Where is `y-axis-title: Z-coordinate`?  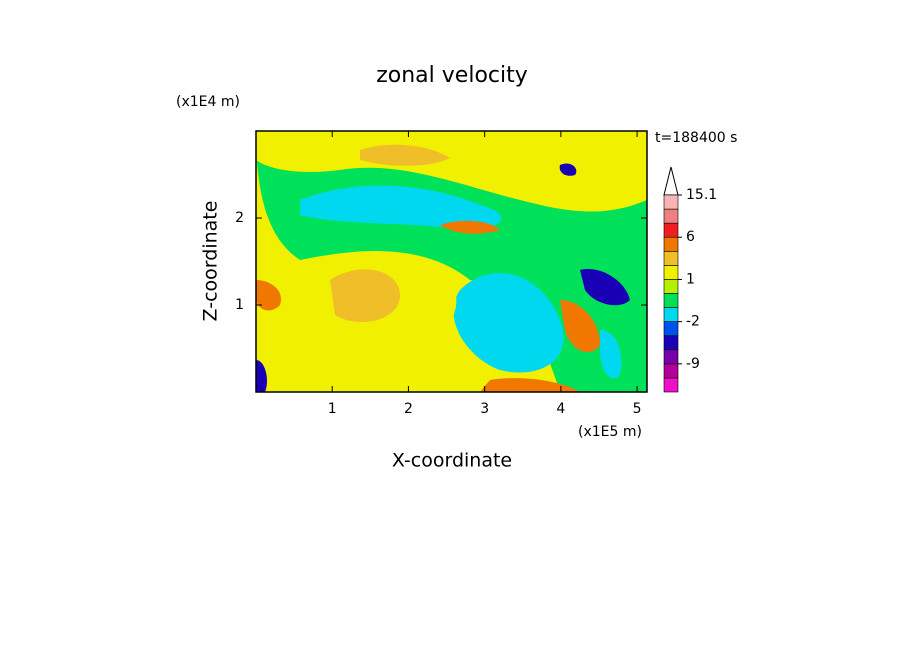
y-axis-title: Z-coordinate is located at coordinates (211, 261).